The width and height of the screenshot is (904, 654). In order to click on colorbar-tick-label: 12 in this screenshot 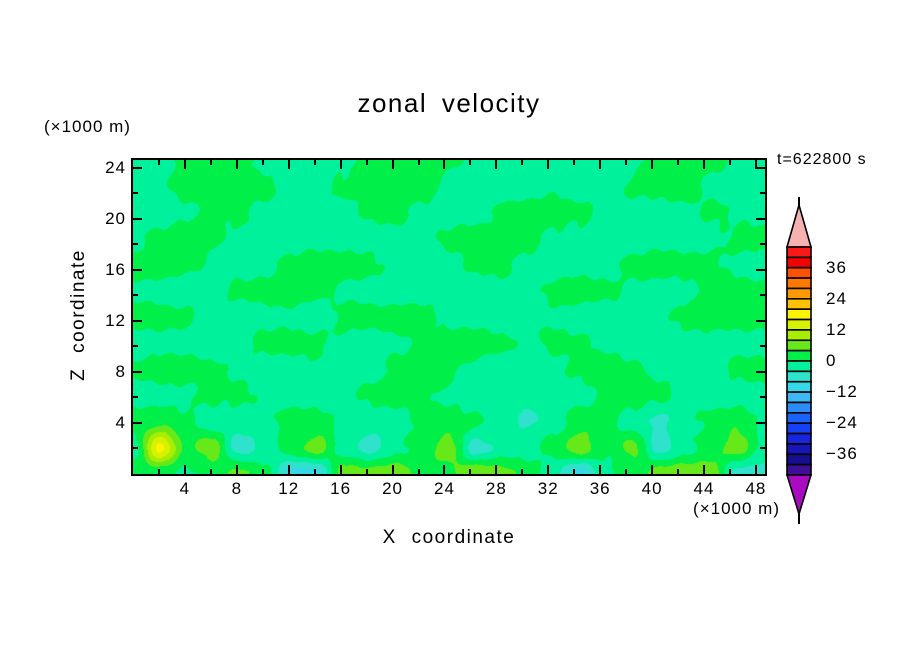, I will do `click(836, 329)`.